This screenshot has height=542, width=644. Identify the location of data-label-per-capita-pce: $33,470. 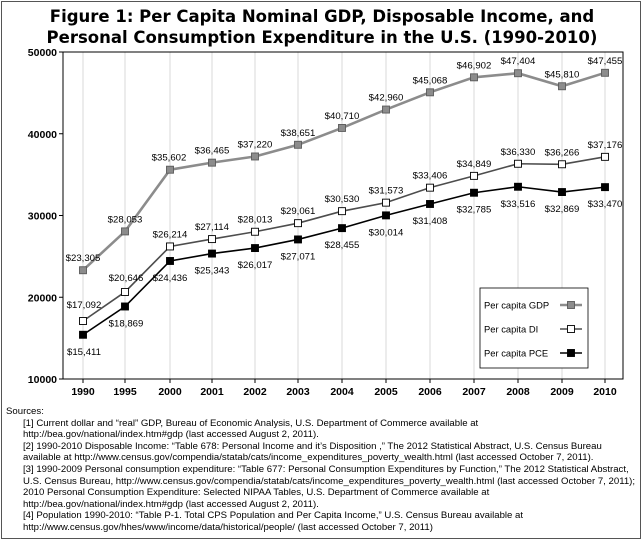
(605, 204).